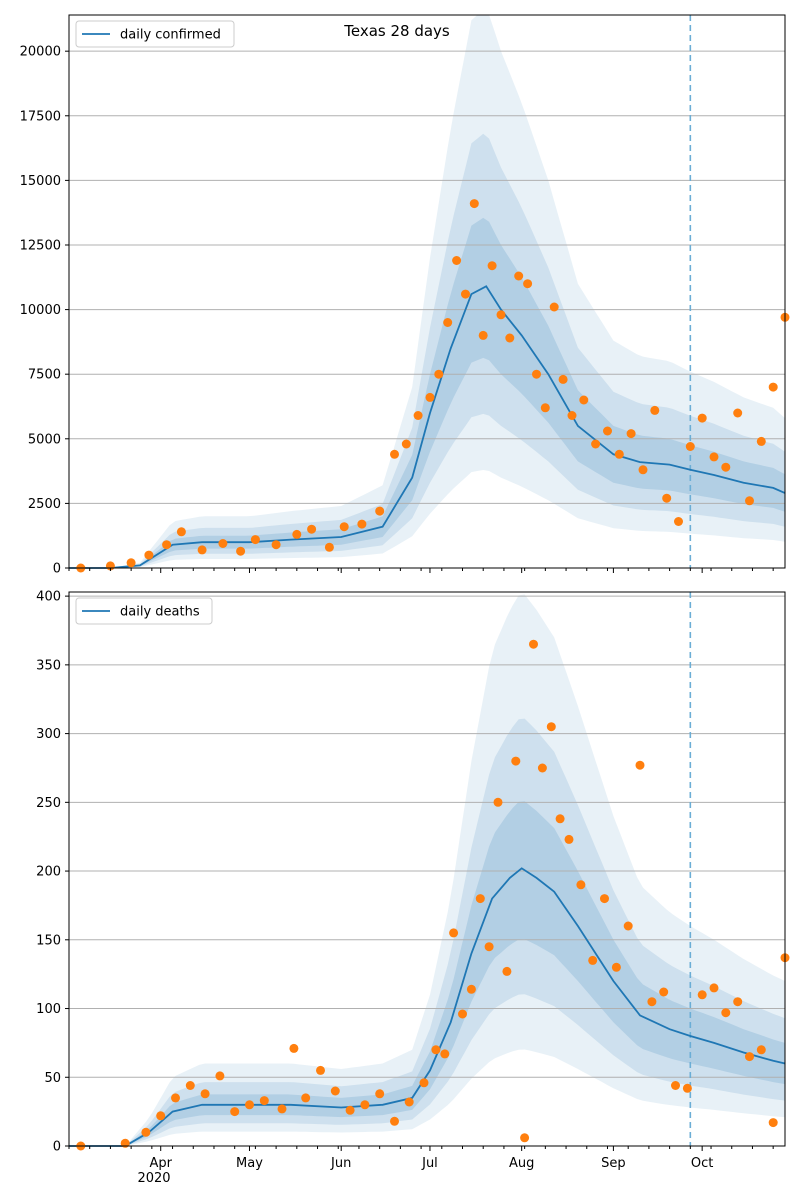  What do you see at coordinates (702, 1163) in the screenshot?
I see `x-tick-label: Oct` at bounding box center [702, 1163].